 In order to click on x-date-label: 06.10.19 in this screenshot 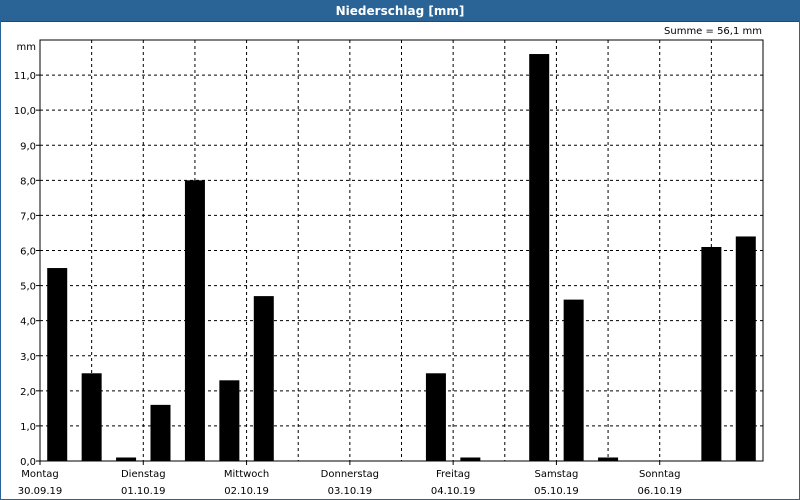, I will do `click(659, 491)`.